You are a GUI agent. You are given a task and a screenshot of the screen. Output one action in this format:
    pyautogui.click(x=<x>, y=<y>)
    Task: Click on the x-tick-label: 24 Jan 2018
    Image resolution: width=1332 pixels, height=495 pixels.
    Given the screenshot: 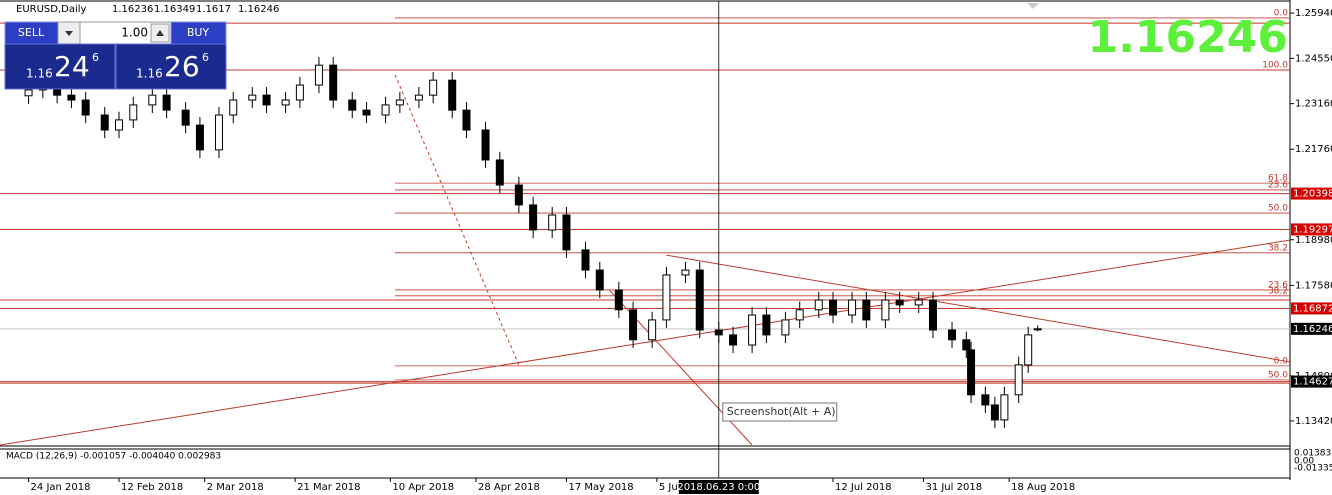 What is the action you would take?
    pyautogui.click(x=61, y=487)
    